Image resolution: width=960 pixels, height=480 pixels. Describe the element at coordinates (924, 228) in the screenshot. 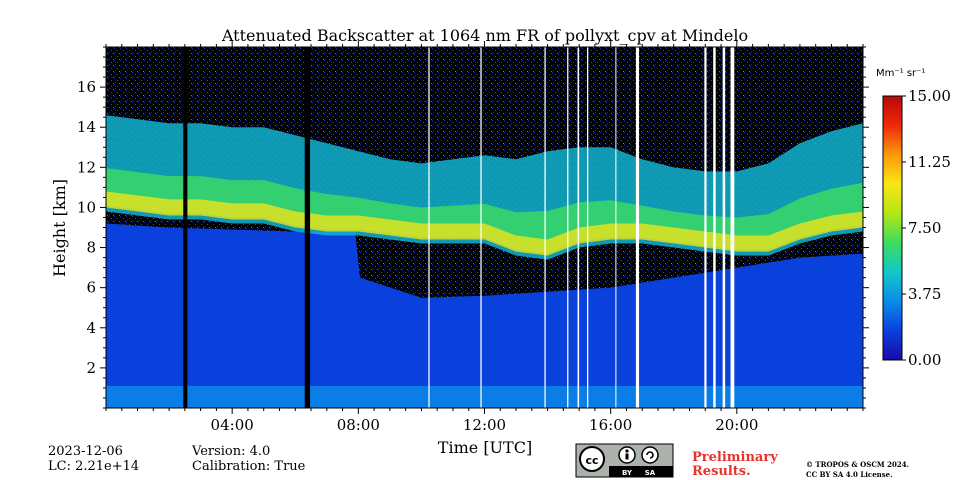

I see `colorbar-tick-label: 7.50` at that location.